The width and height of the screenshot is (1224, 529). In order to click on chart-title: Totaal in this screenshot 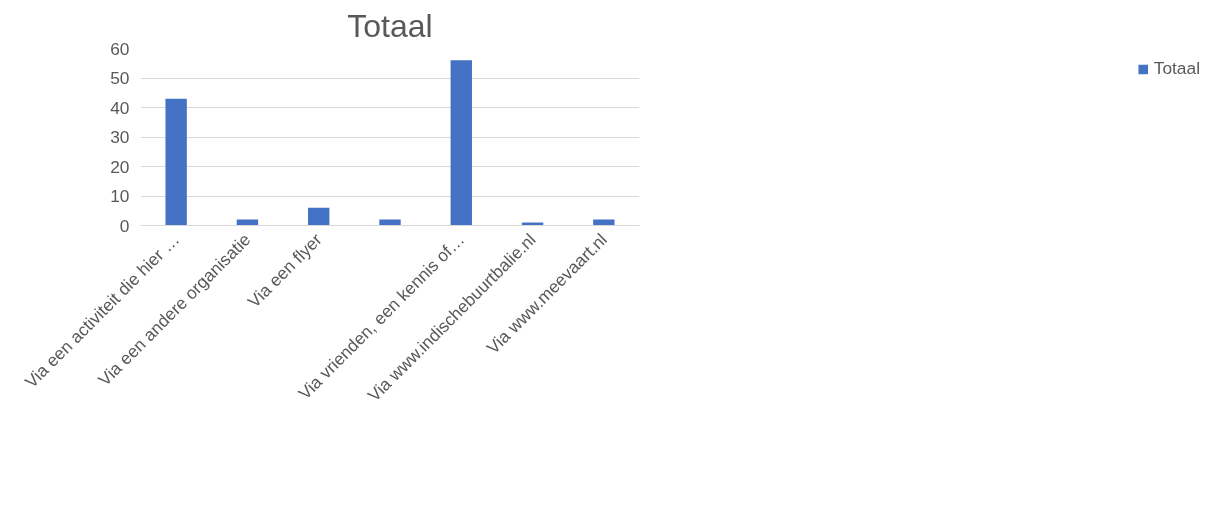, I will do `click(390, 25)`.